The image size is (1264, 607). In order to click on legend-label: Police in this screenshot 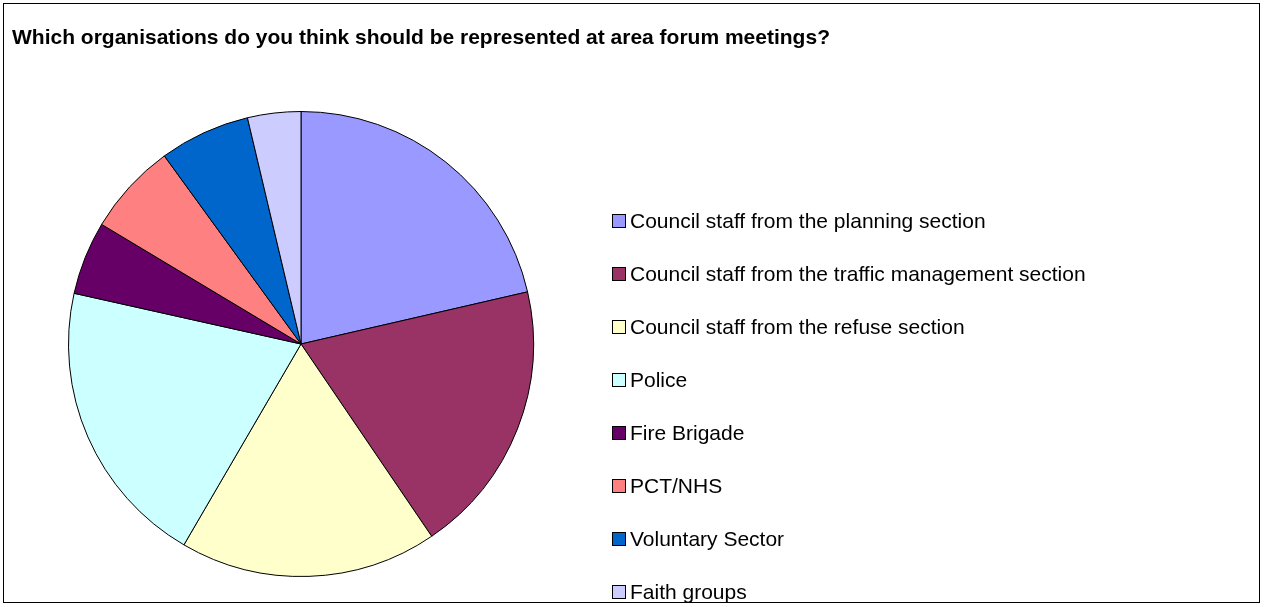, I will do `click(659, 379)`.